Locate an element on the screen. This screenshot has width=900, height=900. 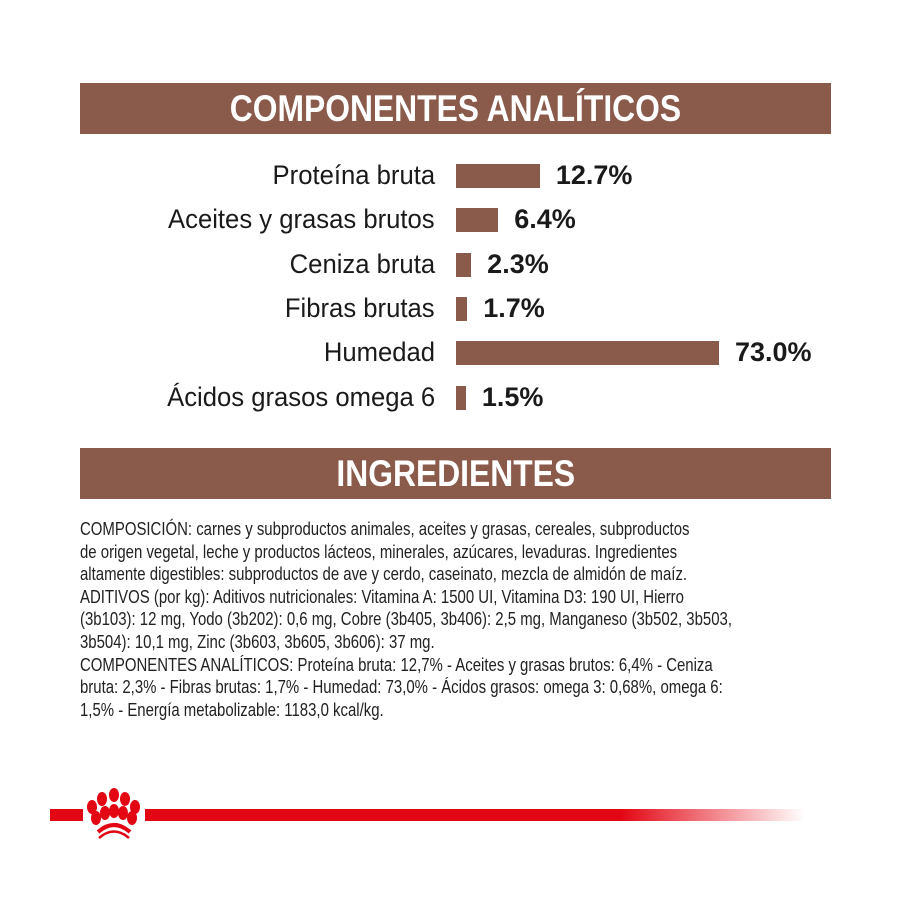
analytics-value: 73.0% is located at coordinates (773, 352).